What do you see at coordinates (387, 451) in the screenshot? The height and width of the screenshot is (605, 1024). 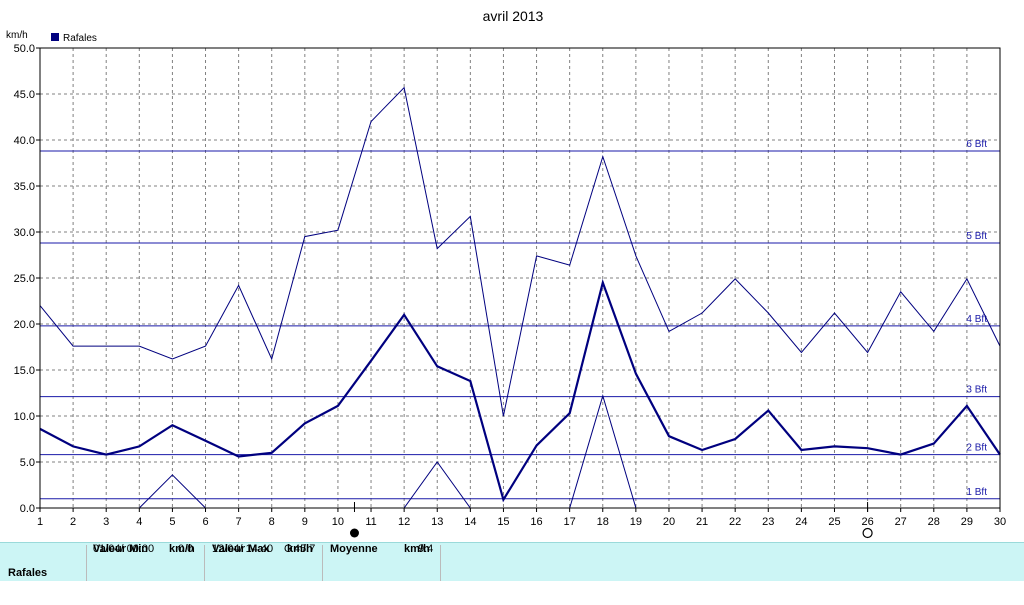 I see `series-line` at bounding box center [387, 451].